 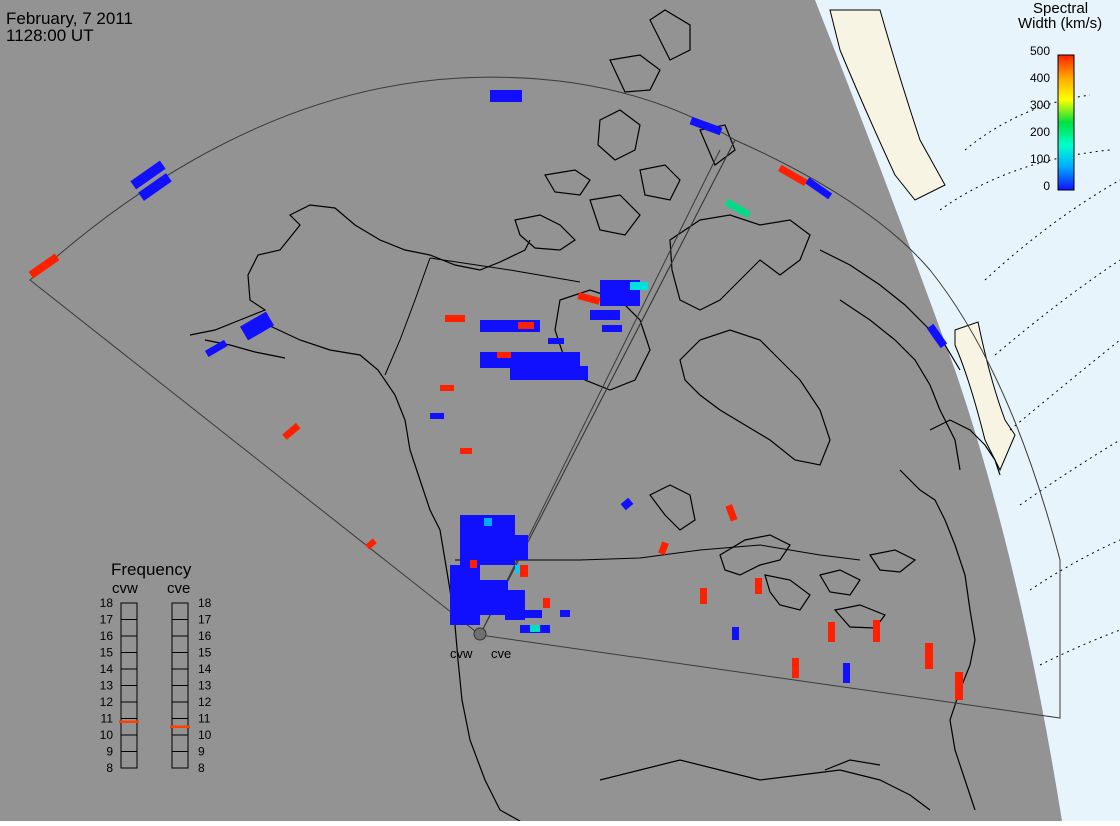 What do you see at coordinates (107, 603) in the screenshot?
I see `frequency-left-tick-label: 18` at bounding box center [107, 603].